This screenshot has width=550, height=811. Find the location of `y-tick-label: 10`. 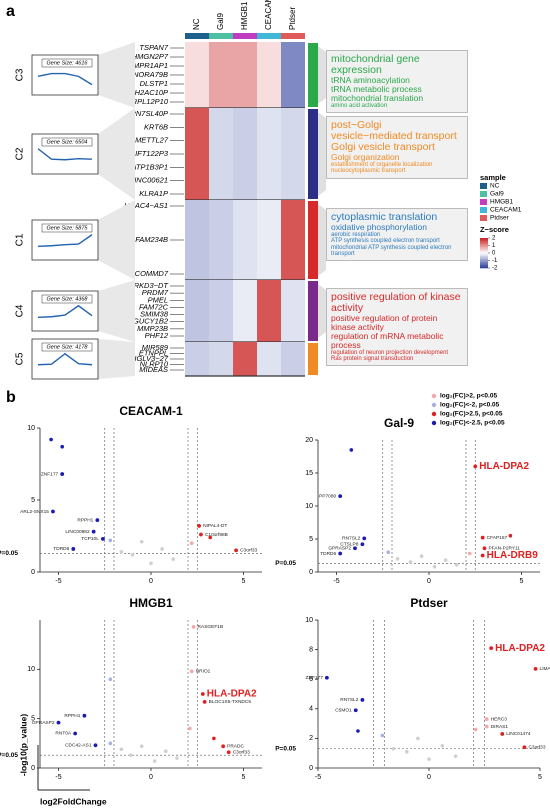

y-tick-label: 10 is located at coordinates (309, 506).